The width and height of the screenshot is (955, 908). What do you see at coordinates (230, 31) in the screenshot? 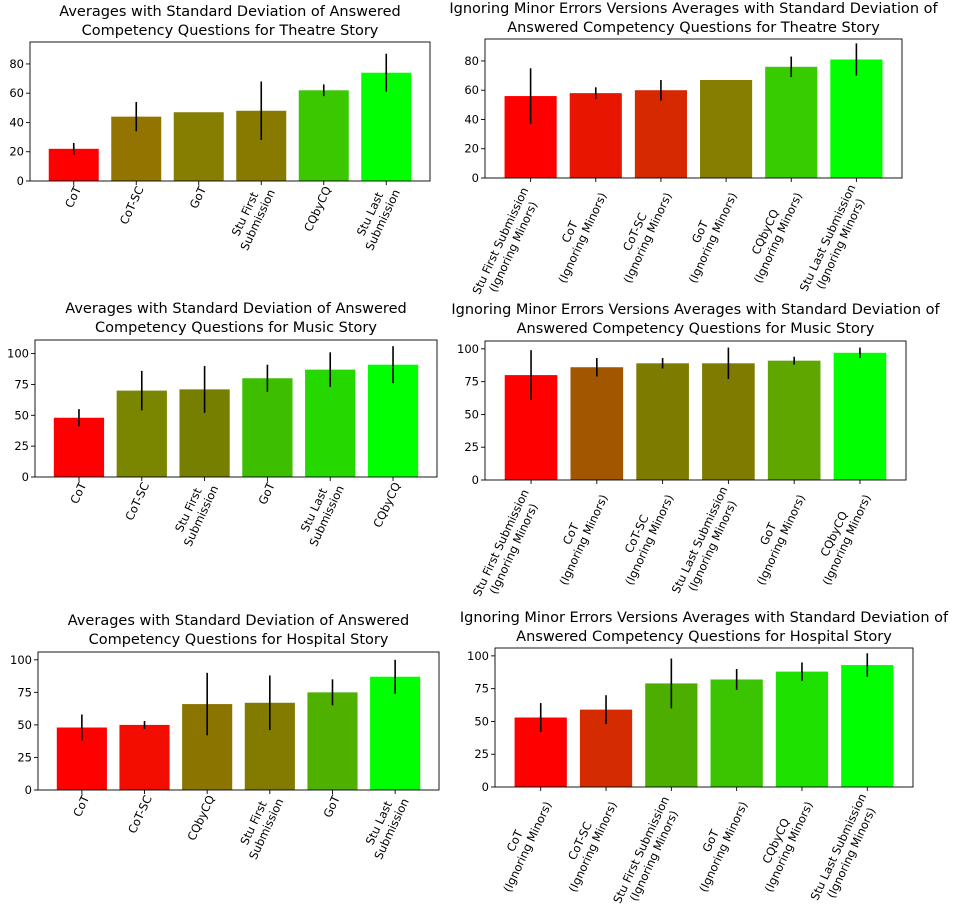
I see `chart-title-line: Competency Questions for Theatre Story` at bounding box center [230, 31].